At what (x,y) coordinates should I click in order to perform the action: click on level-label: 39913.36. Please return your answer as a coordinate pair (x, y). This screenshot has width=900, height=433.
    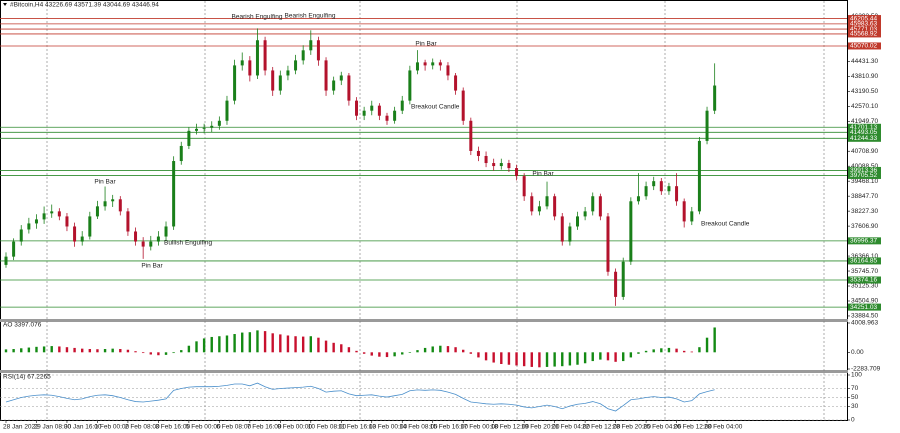
    Looking at the image, I should click on (863, 170).